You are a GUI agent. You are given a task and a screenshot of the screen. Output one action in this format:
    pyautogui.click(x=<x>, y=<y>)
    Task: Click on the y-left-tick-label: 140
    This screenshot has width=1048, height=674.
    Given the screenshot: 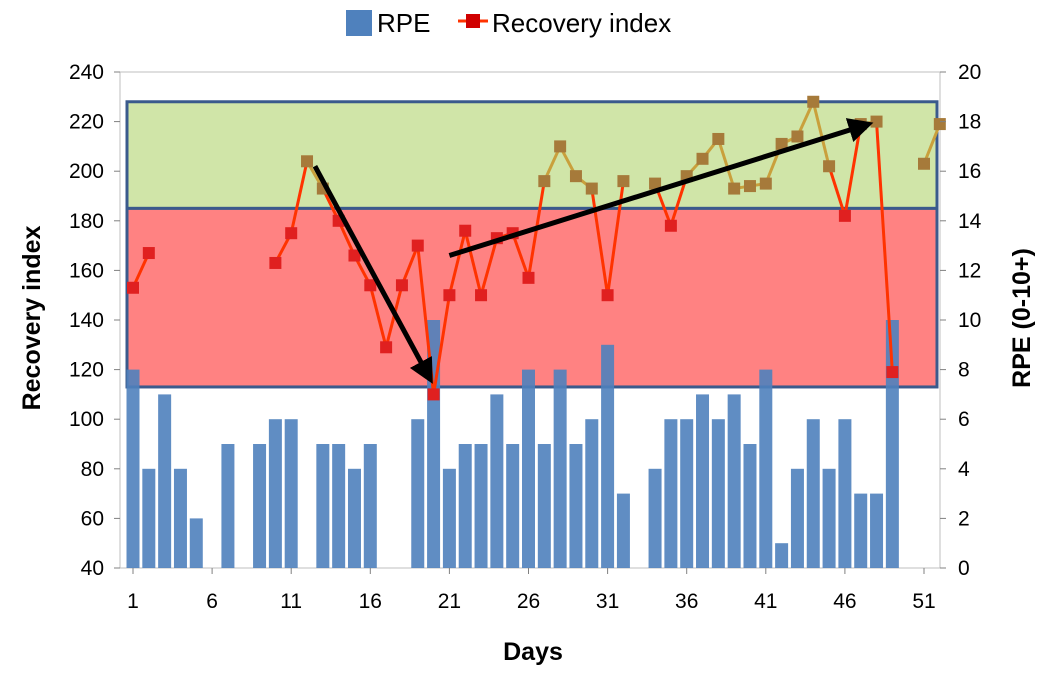 What is the action you would take?
    pyautogui.click(x=86, y=320)
    